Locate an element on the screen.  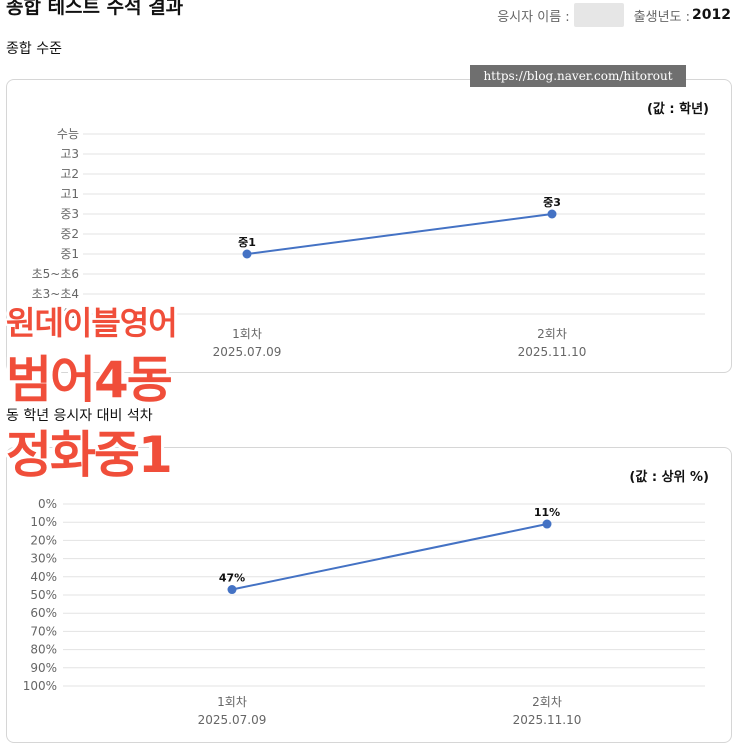
y-tick-label: 고2 is located at coordinates (69, 174).